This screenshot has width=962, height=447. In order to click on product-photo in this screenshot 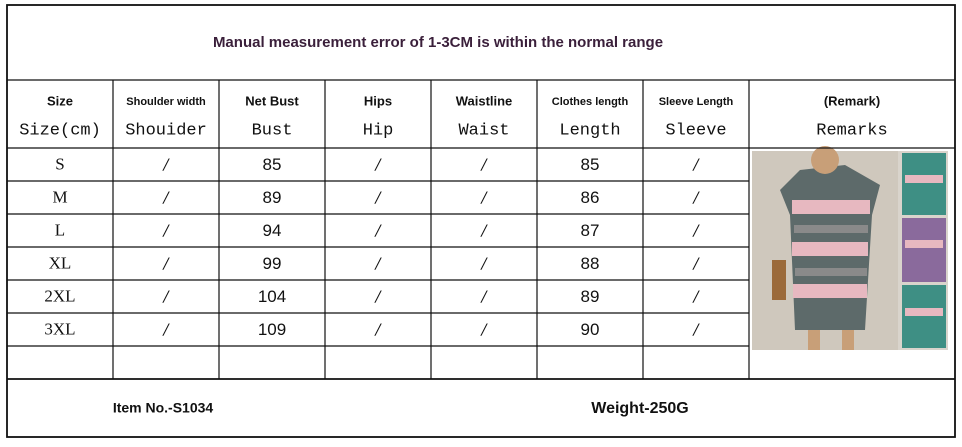, I will do `click(850, 248)`.